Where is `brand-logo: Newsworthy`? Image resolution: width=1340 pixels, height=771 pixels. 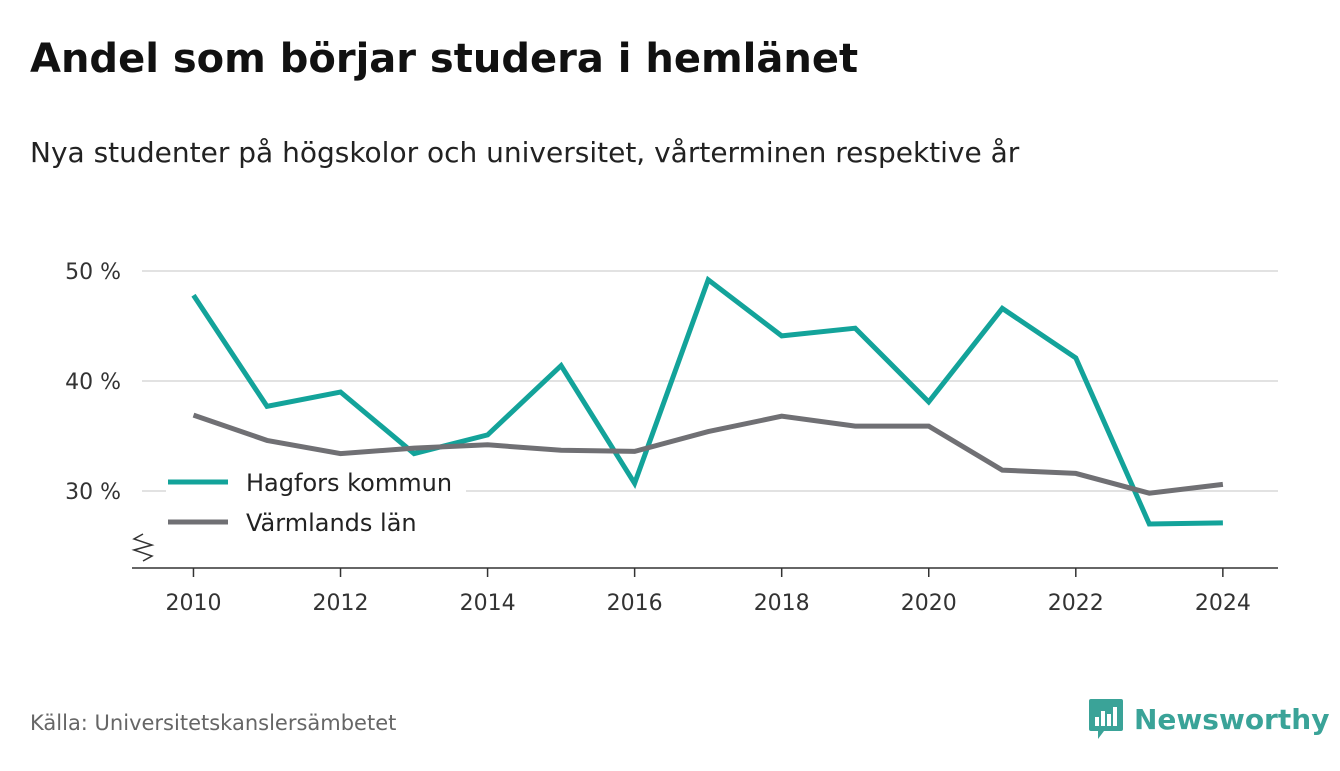
brand-logo: Newsworthy is located at coordinates (1208, 719).